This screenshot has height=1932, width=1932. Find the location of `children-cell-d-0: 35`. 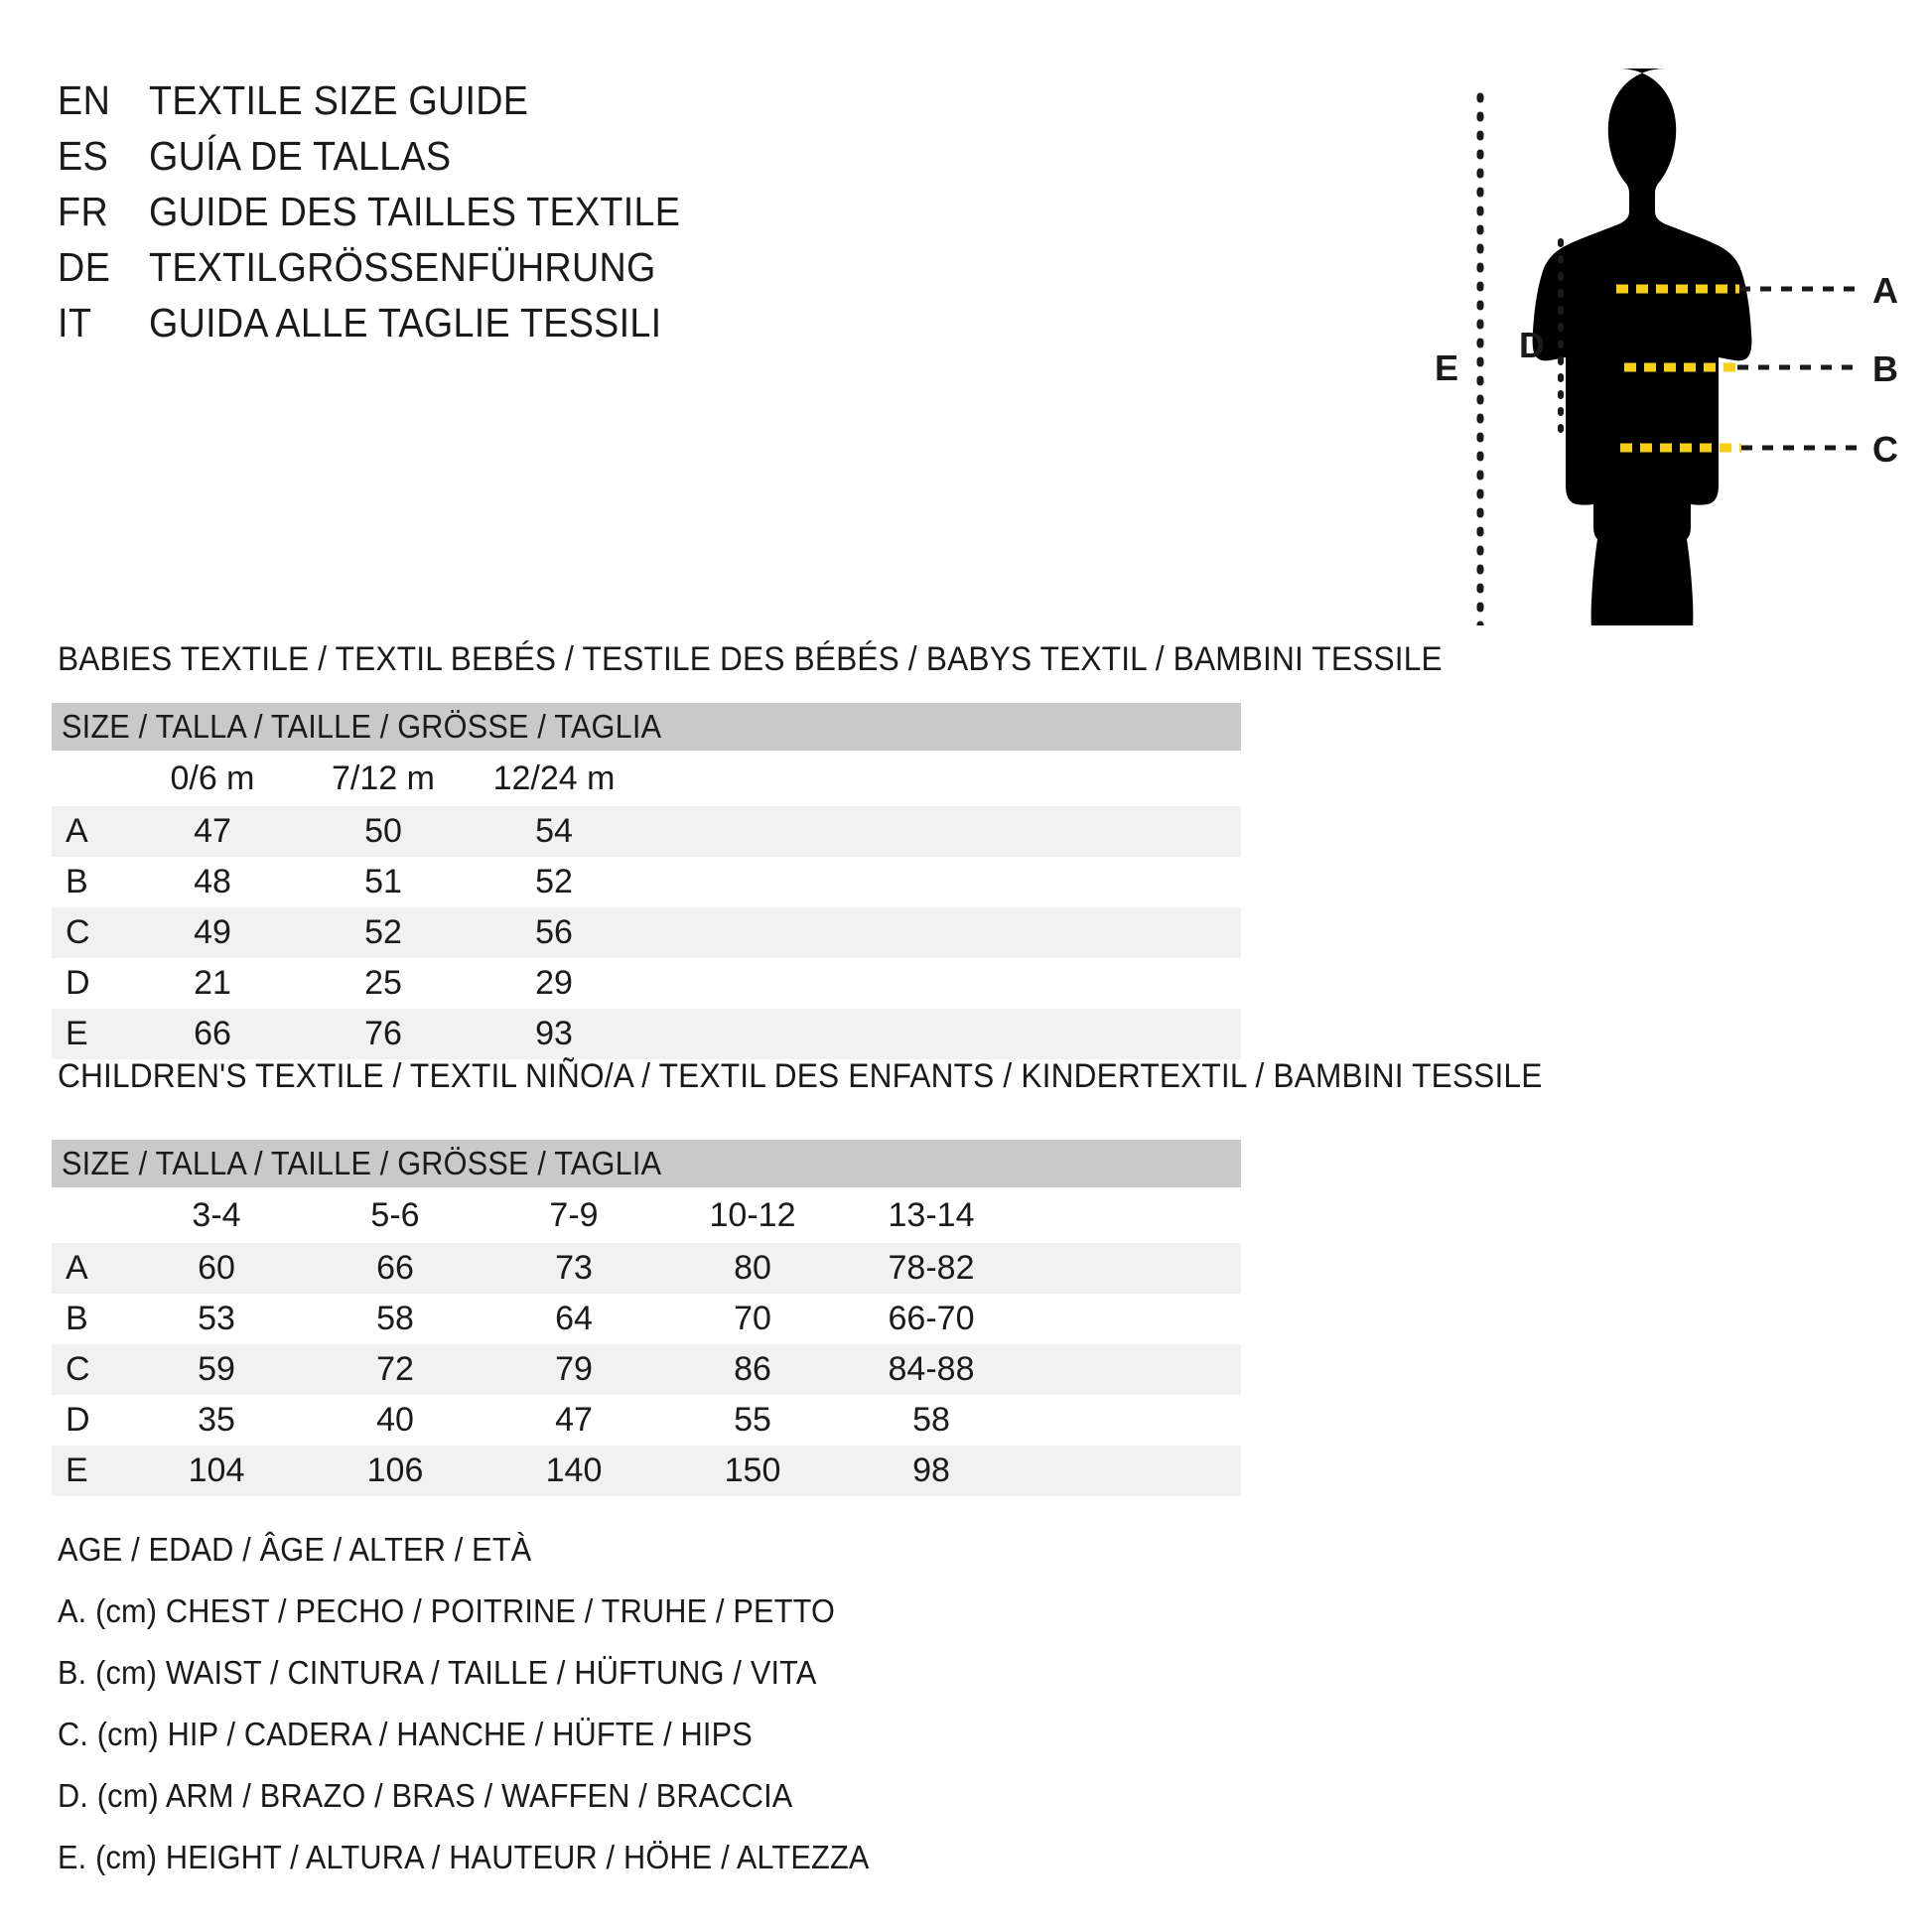

children-cell-d-0: 35 is located at coordinates (217, 1420).